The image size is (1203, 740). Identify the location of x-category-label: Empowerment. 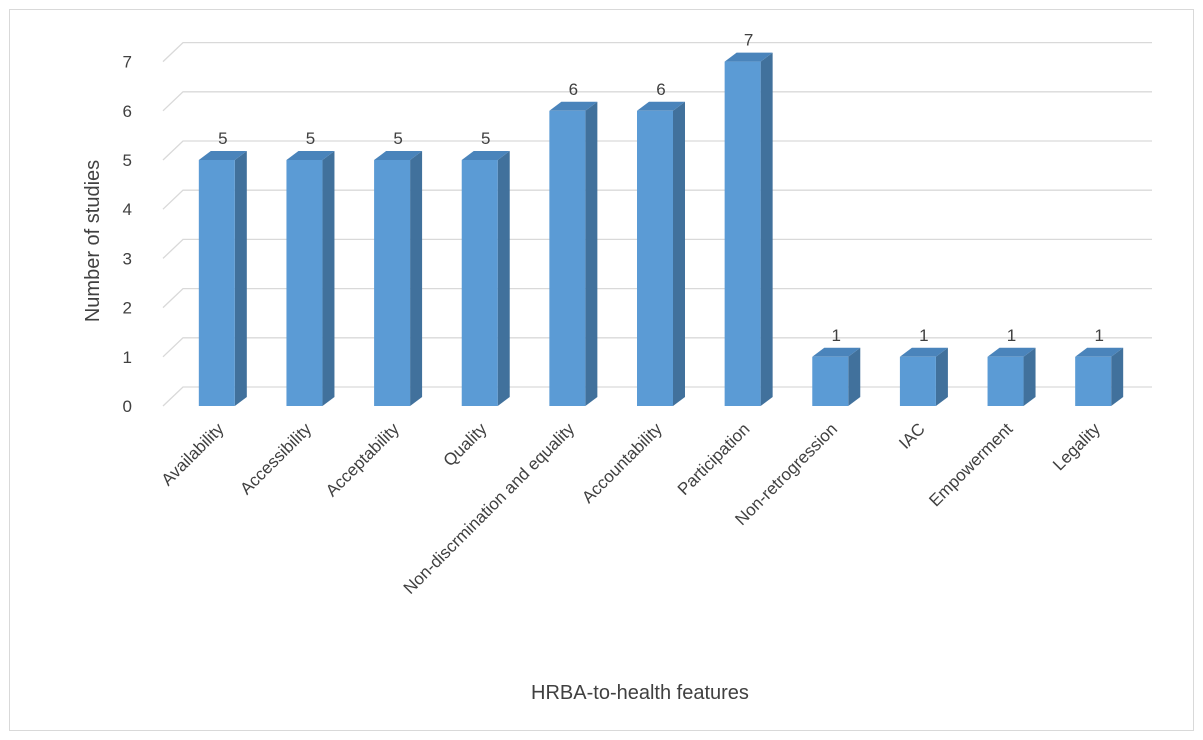
(970, 464).